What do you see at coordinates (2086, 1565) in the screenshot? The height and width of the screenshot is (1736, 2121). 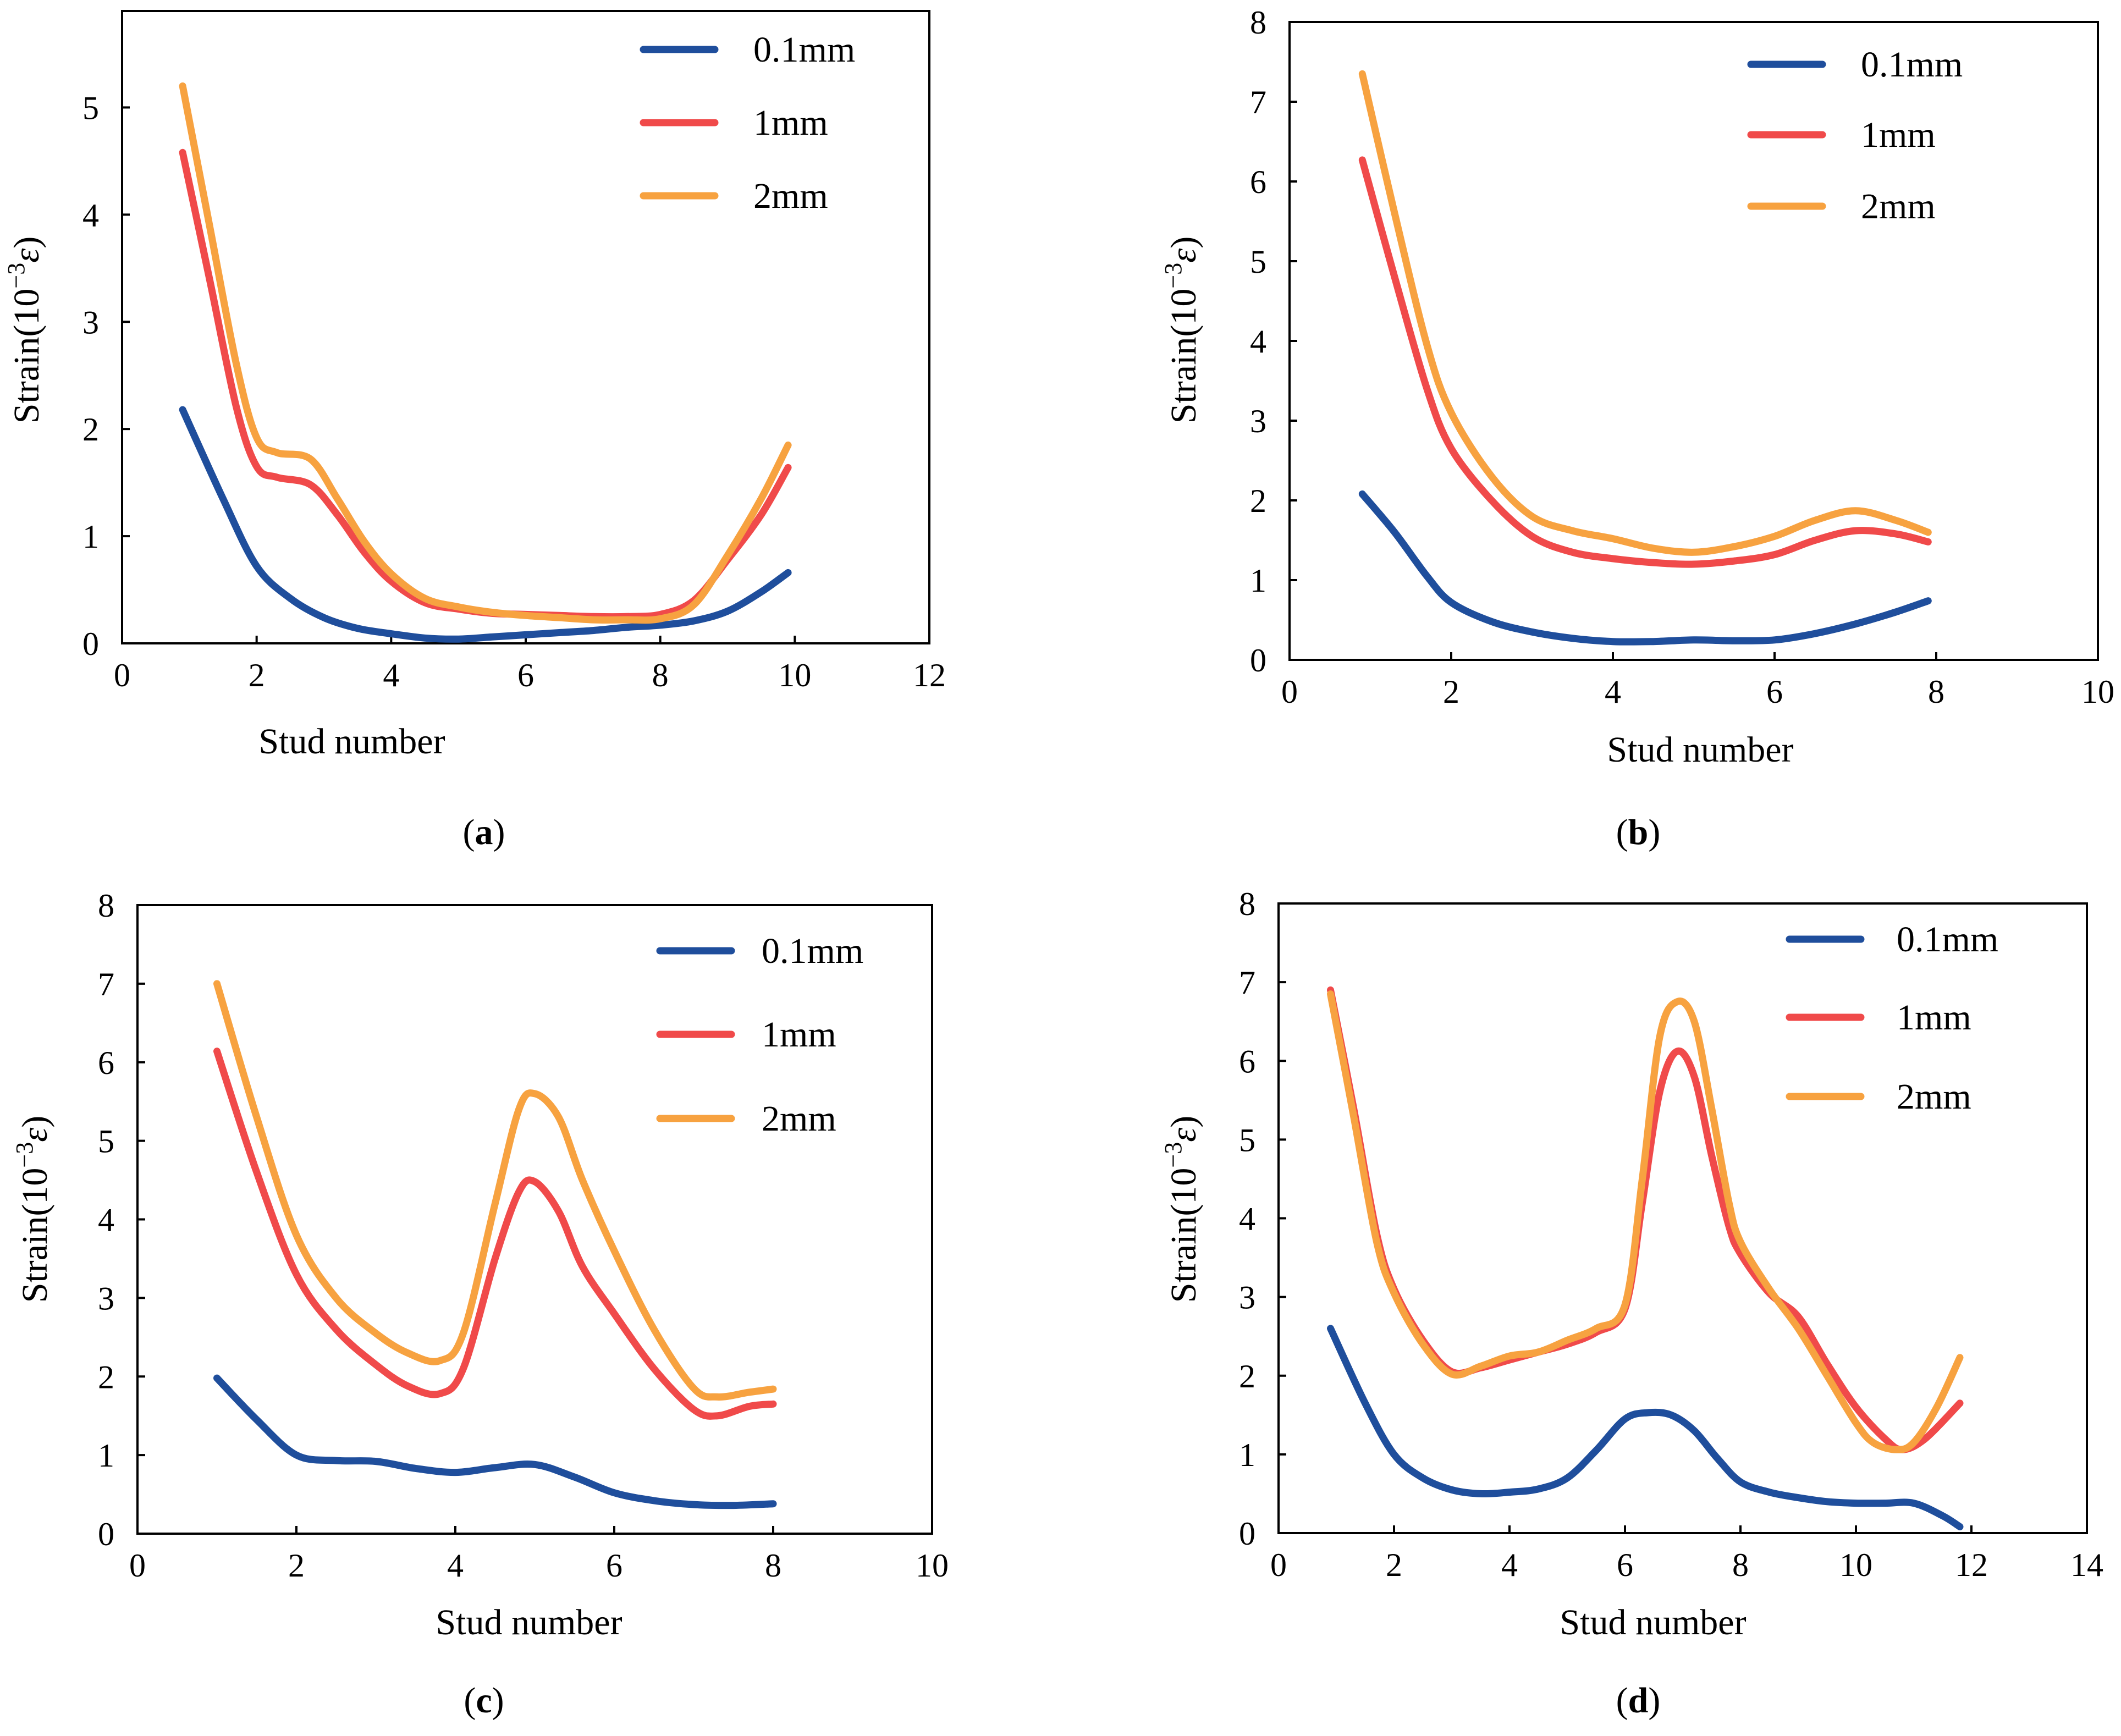 I see `x-tick-label: 14` at bounding box center [2086, 1565].